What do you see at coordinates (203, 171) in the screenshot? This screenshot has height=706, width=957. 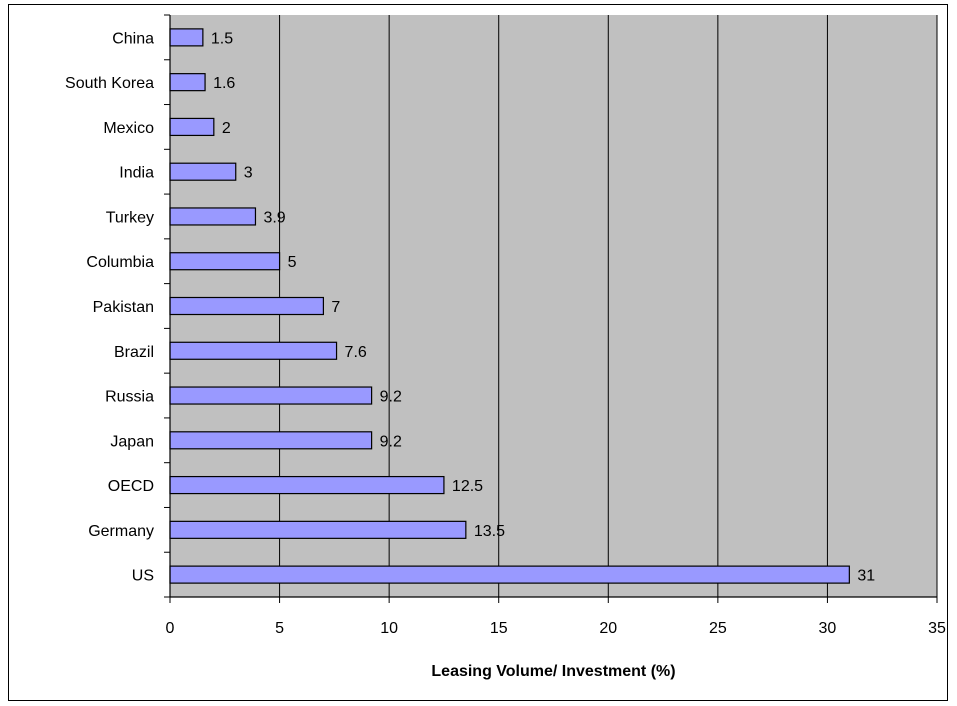 I see `bar-india` at bounding box center [203, 171].